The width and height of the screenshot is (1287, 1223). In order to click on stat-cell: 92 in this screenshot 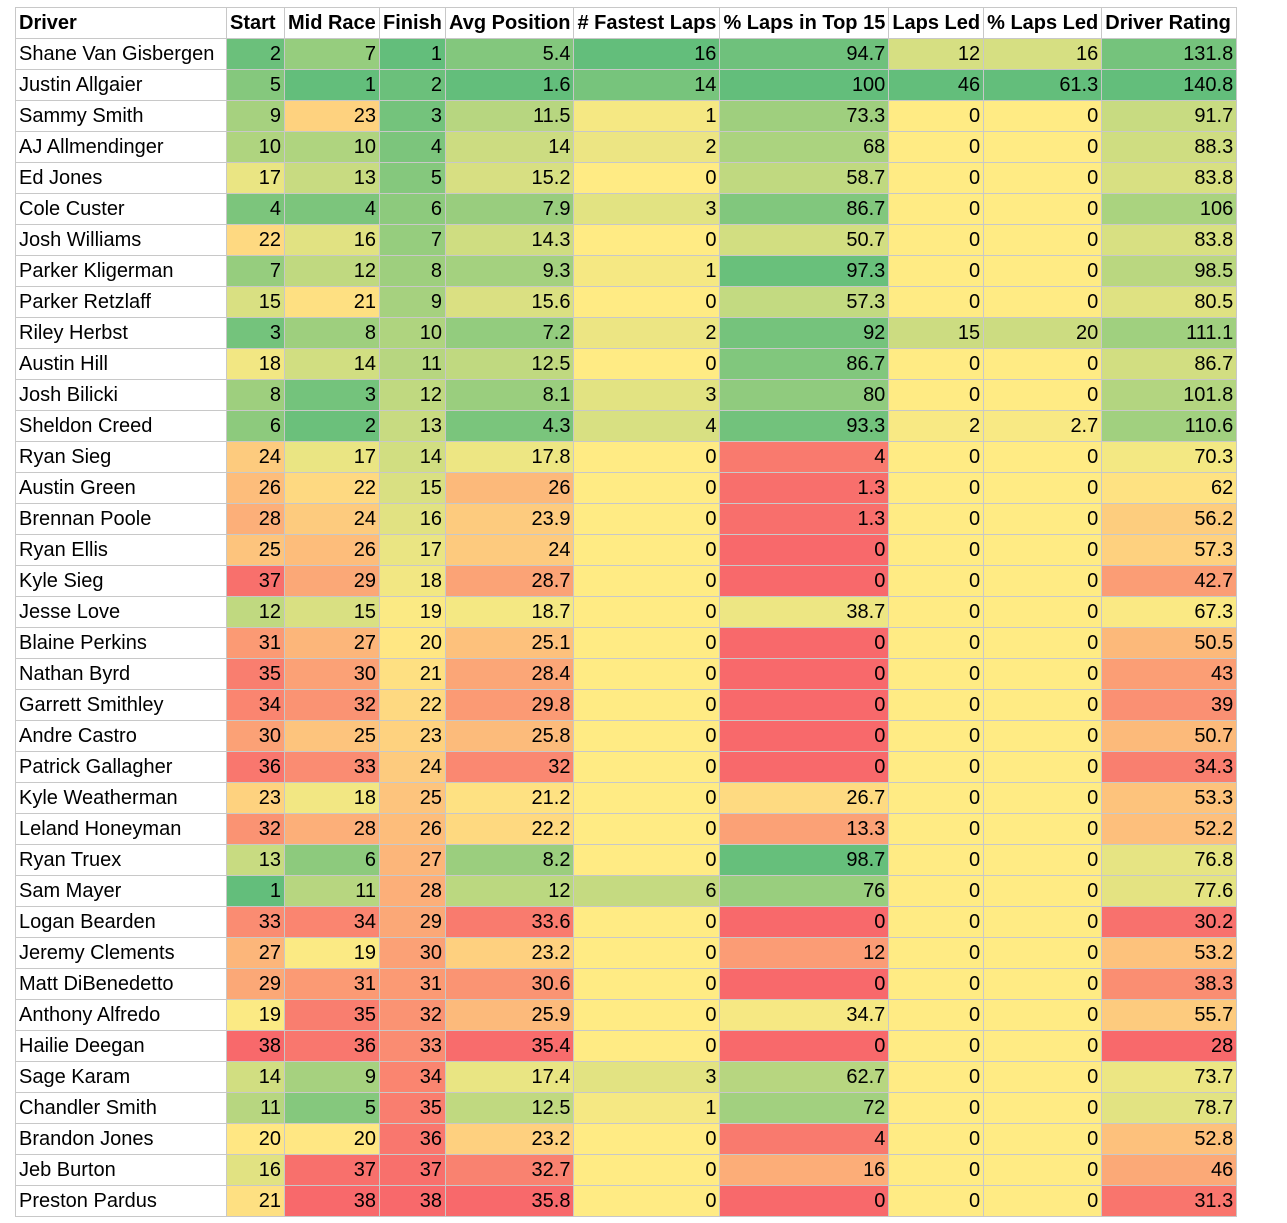, I will do `click(804, 333)`.